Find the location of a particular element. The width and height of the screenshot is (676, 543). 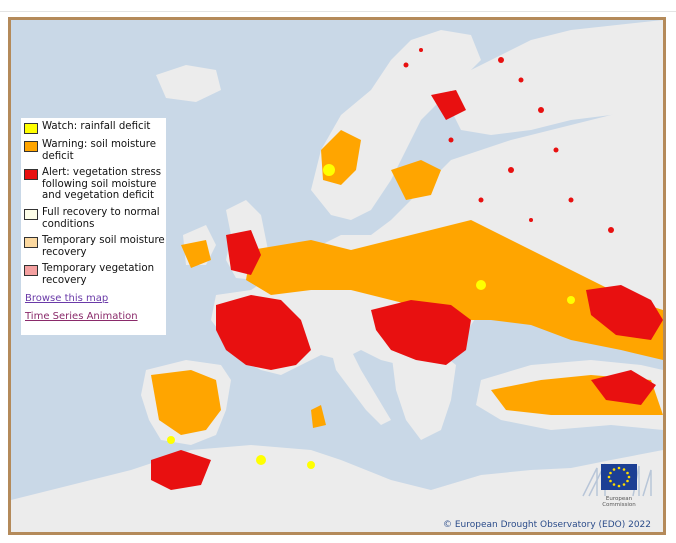

legend-item-vegetation-recovery: Temporary vegetation recovery is located at coordinates (95, 274).